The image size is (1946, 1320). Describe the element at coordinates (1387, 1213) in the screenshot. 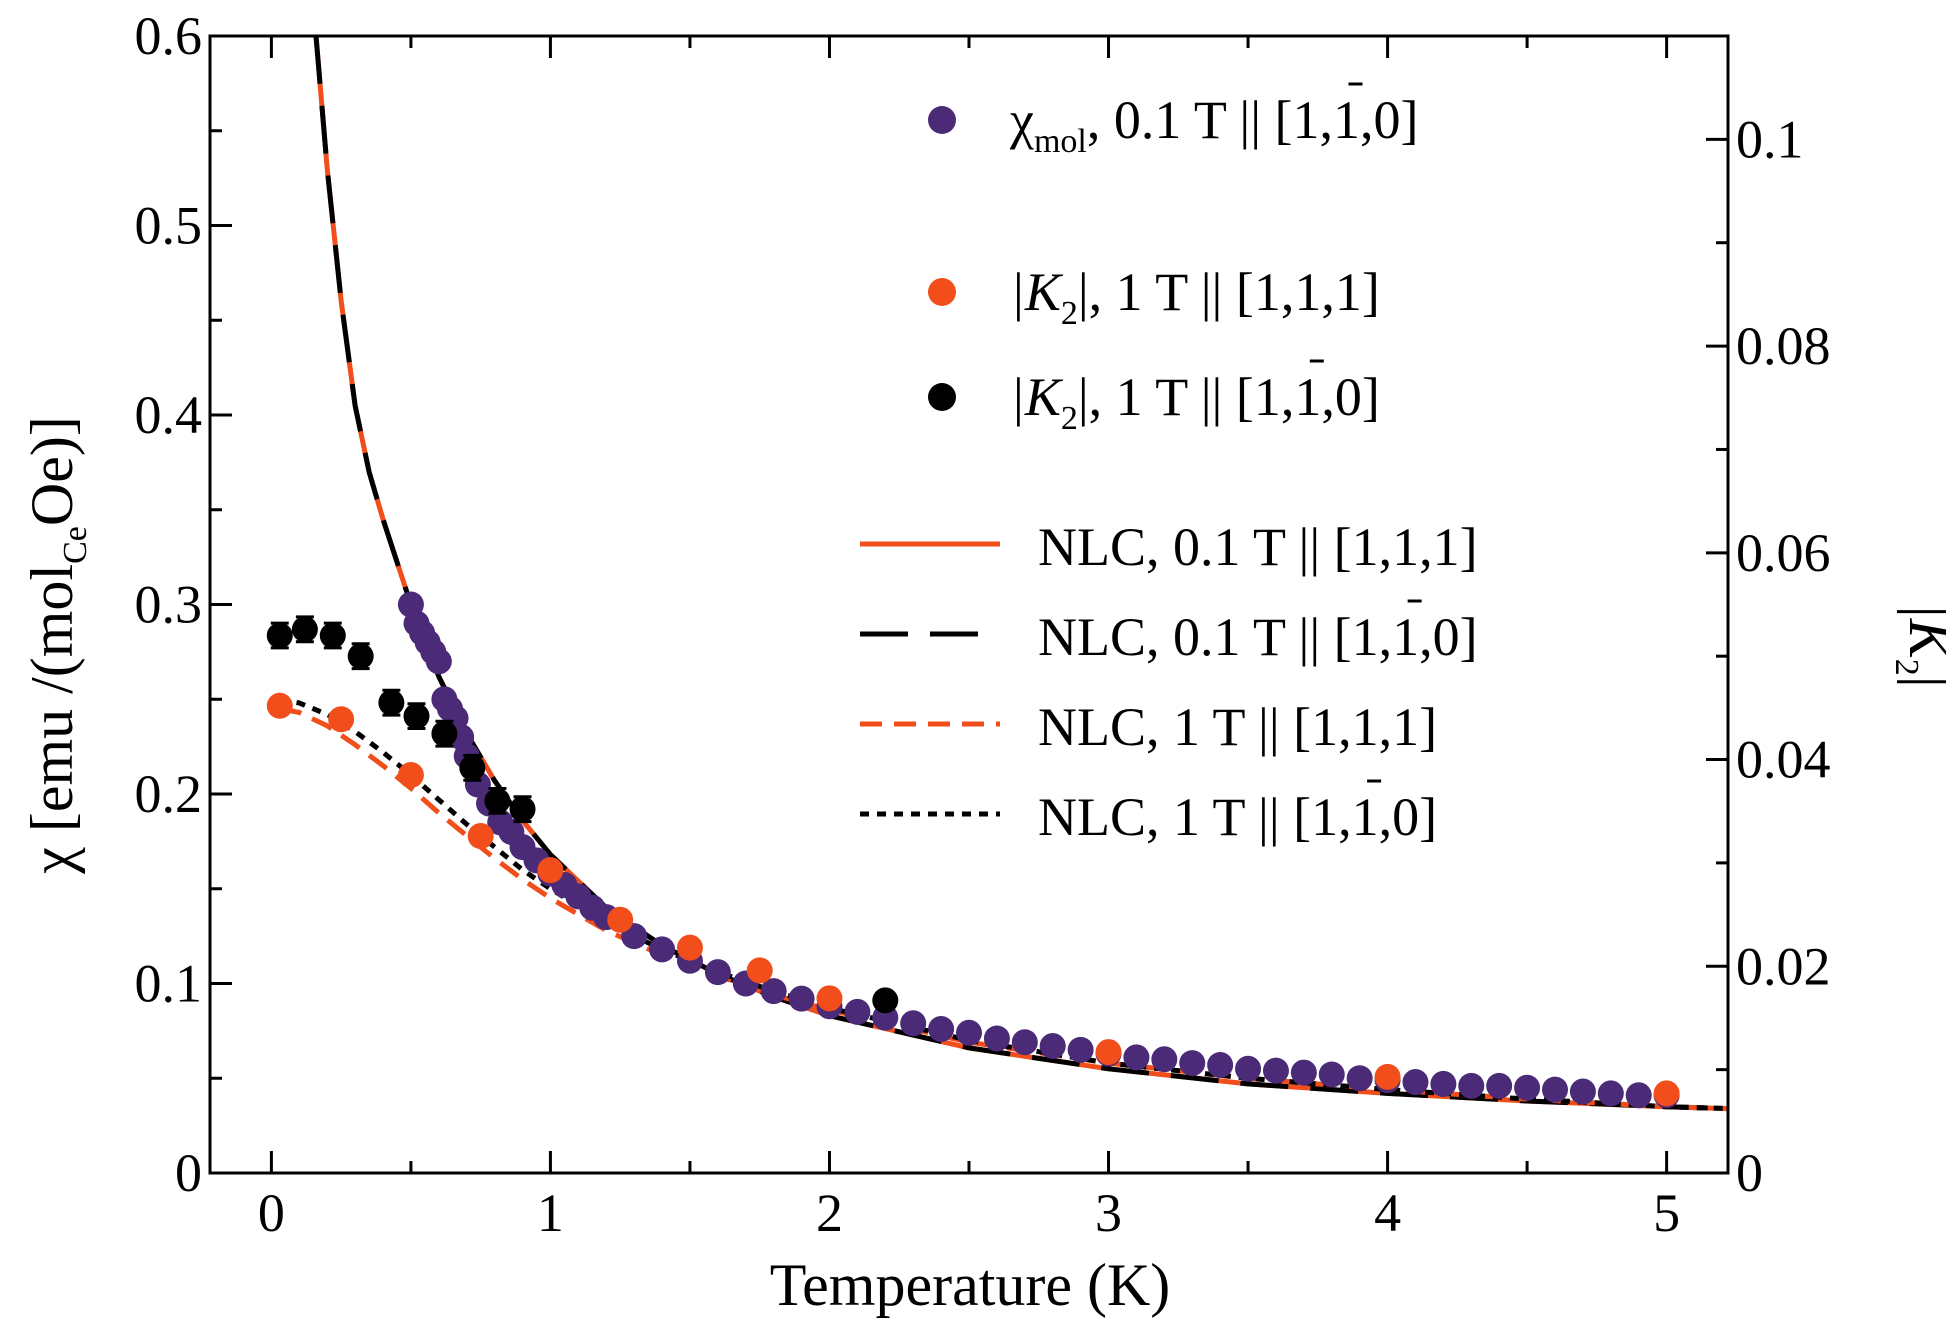

I see `x-tick-label: 4` at that location.